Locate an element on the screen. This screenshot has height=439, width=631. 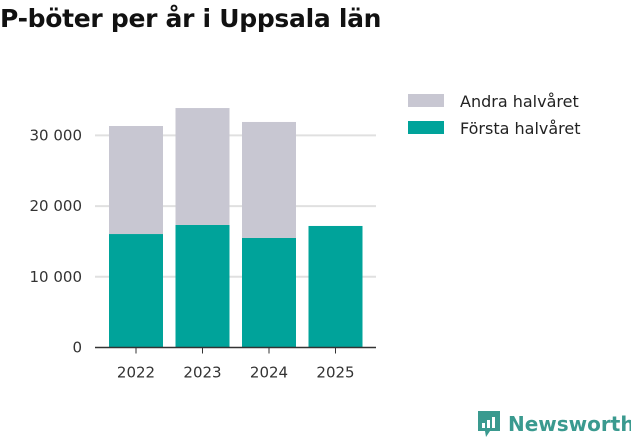
legend-label: Första halvåret is located at coordinates (520, 128).